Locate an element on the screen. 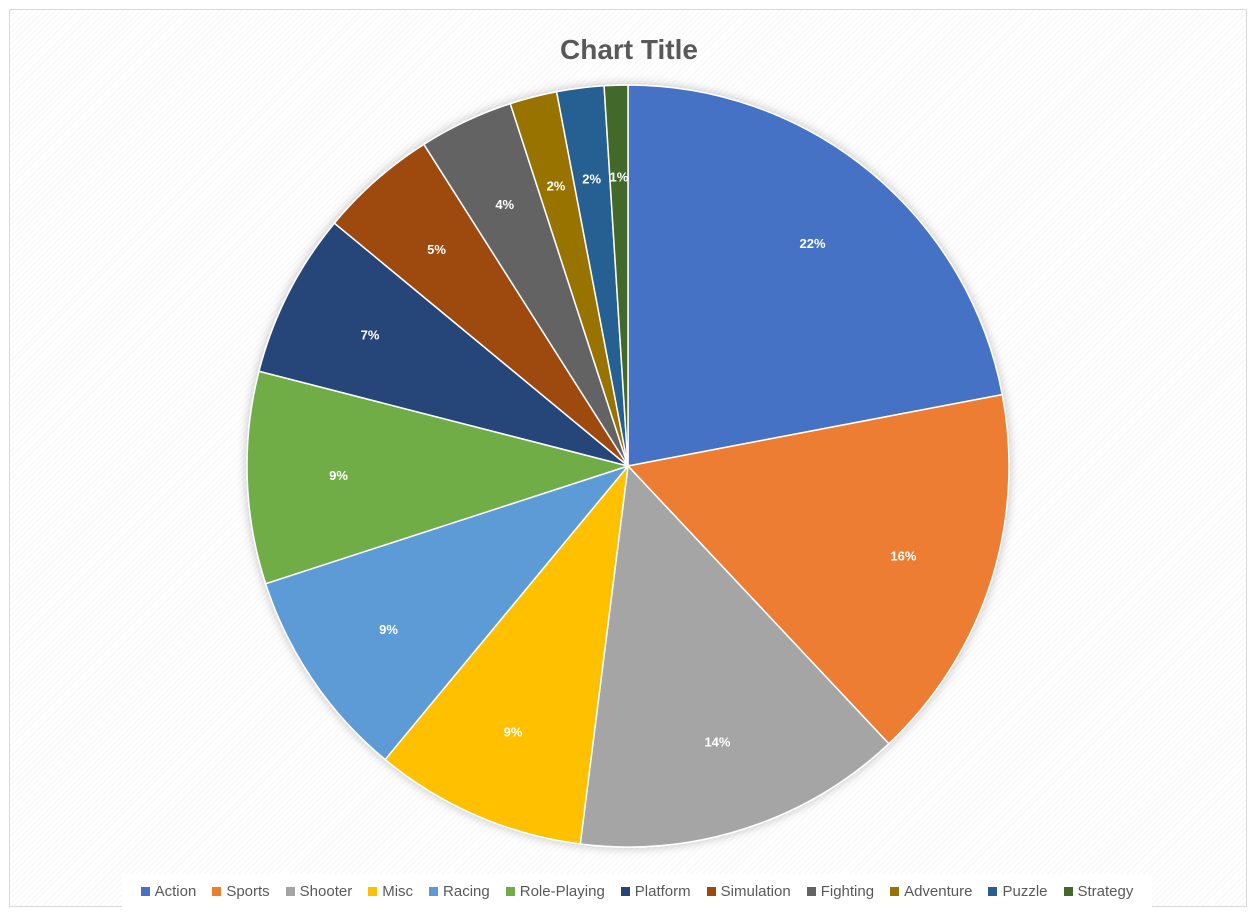  legend-label: Fighting is located at coordinates (847, 891).